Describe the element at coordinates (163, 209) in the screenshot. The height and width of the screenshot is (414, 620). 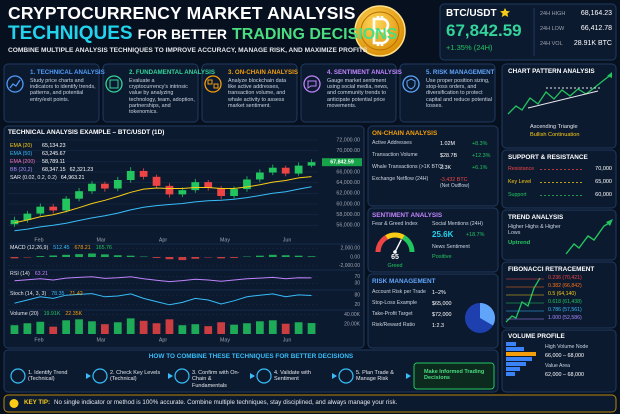
I see `ema-line` at that location.